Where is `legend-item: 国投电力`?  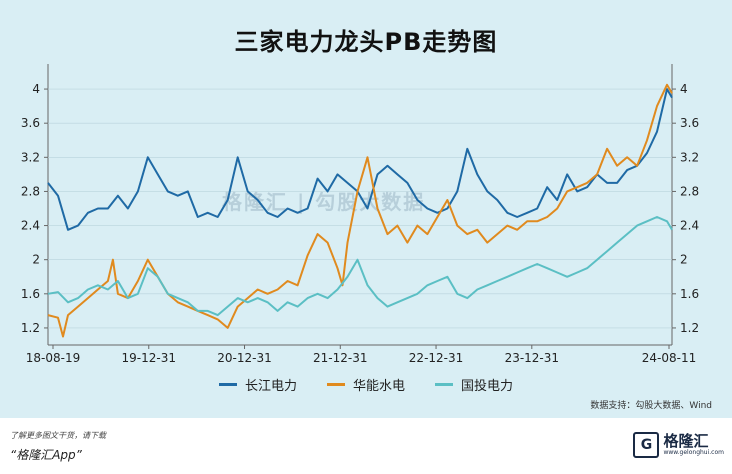 legend-item: 国投电力 is located at coordinates (474, 384).